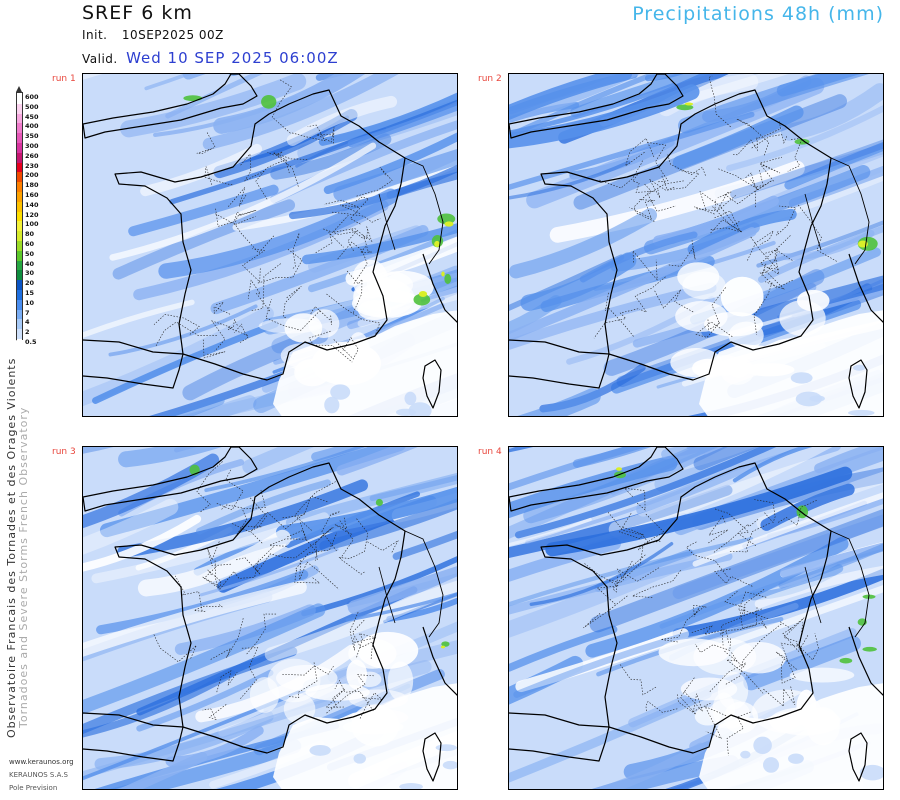 This screenshot has width=900, height=800. Describe the element at coordinates (32, 155) in the screenshot. I see `legend-label: 260` at that location.